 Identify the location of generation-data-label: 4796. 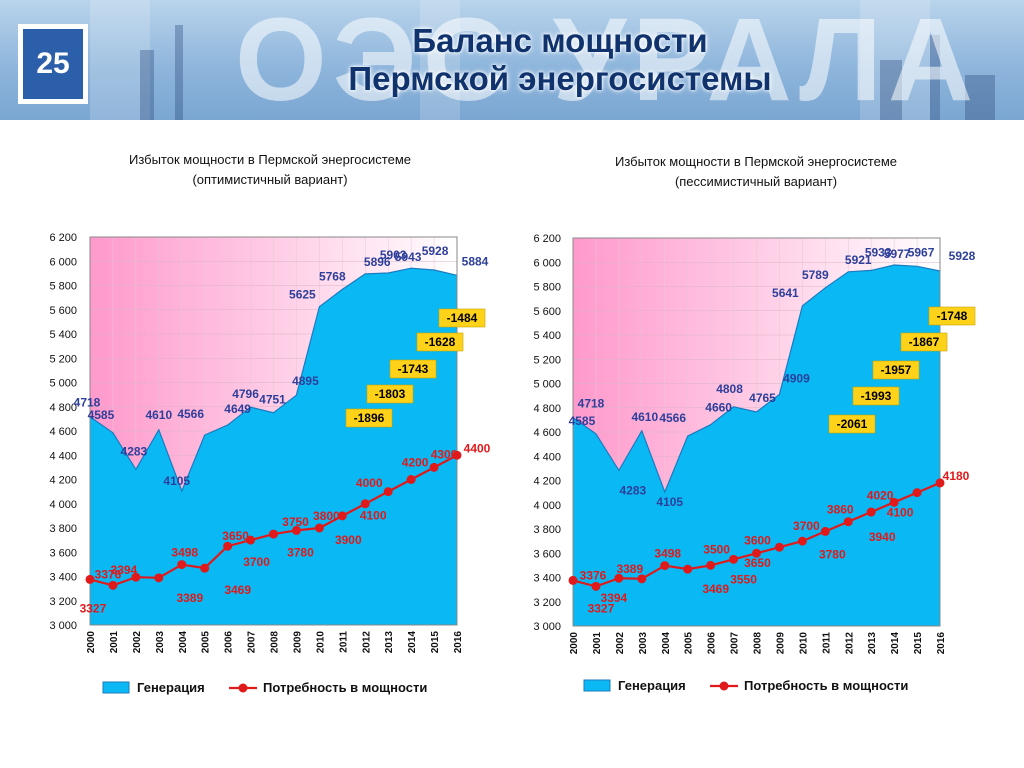
(245, 394).